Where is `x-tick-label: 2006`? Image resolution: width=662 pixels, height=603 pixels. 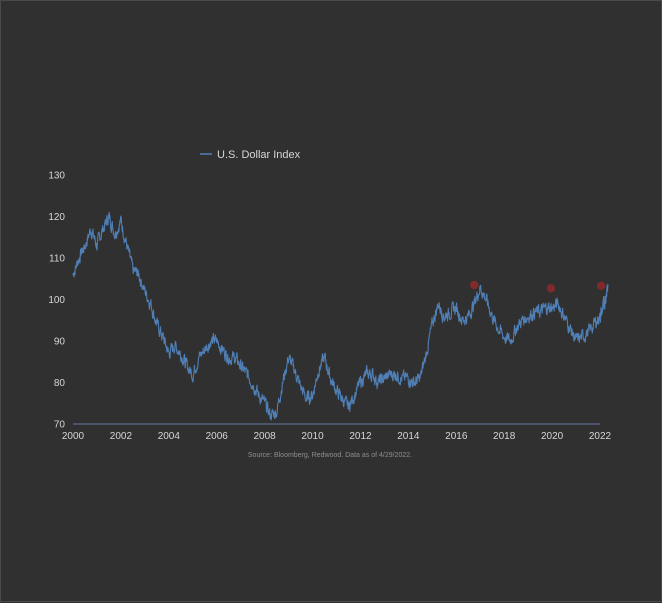 x-tick-label: 2006 is located at coordinates (217, 436).